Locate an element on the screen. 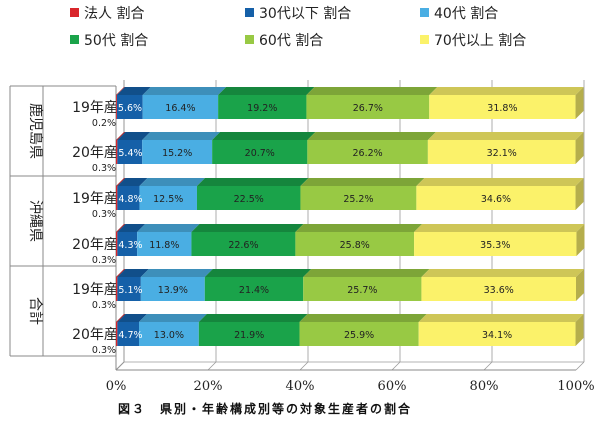  x-tick-label: 40% is located at coordinates (300, 386).